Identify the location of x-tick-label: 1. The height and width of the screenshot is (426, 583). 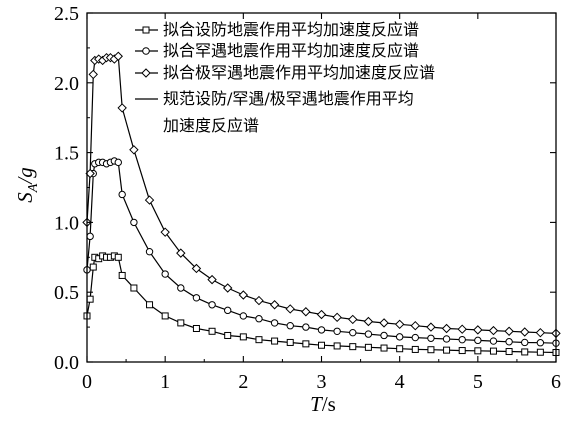
(165, 382).